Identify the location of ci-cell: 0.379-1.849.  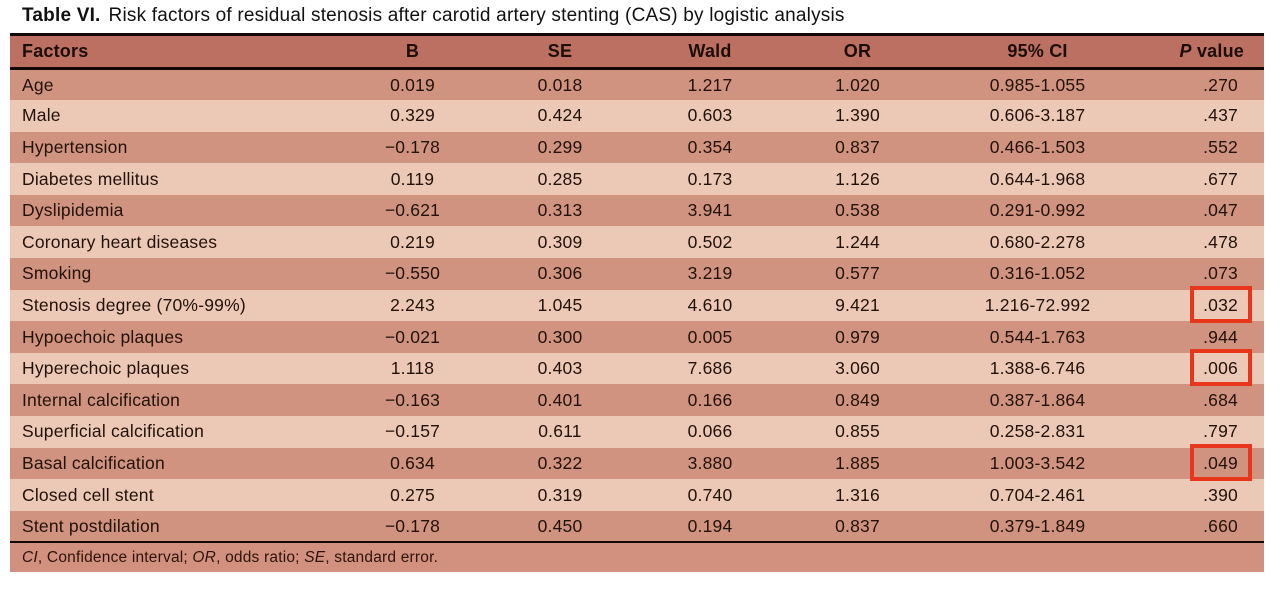
(1037, 525).